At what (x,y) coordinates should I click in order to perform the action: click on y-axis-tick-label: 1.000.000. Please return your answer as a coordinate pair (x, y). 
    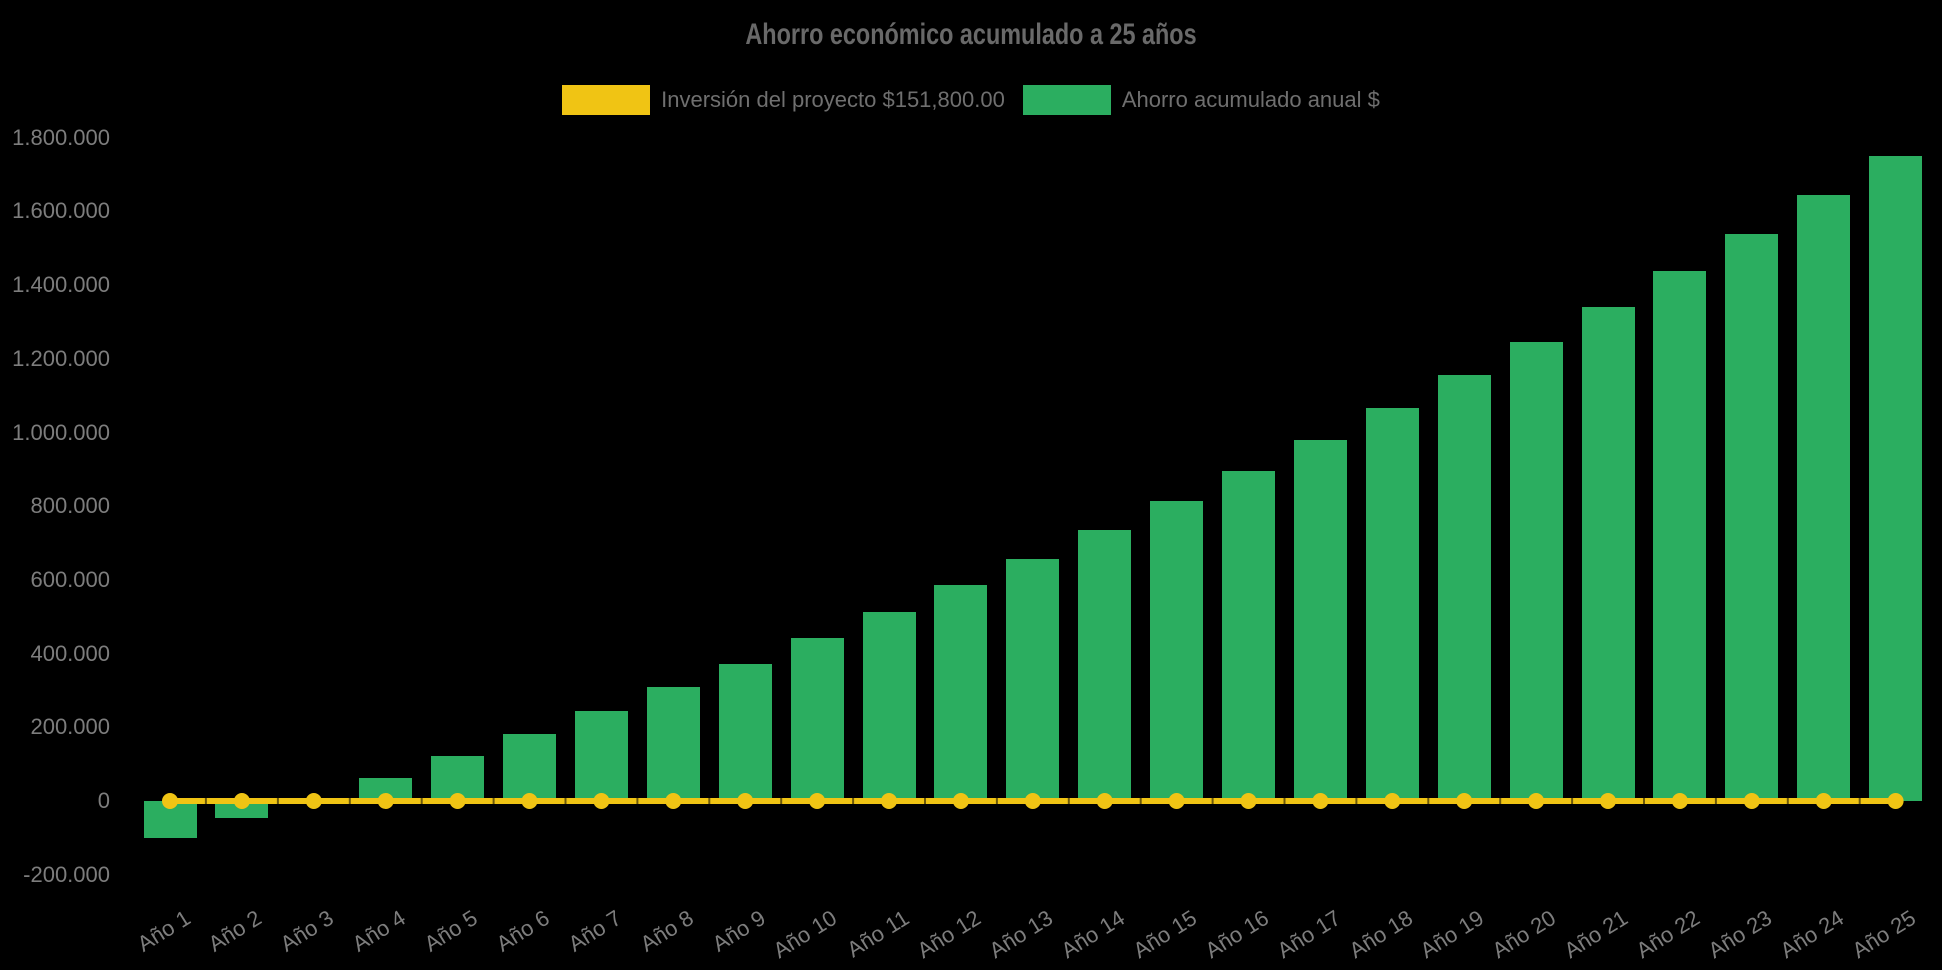
    Looking at the image, I should click on (61, 432).